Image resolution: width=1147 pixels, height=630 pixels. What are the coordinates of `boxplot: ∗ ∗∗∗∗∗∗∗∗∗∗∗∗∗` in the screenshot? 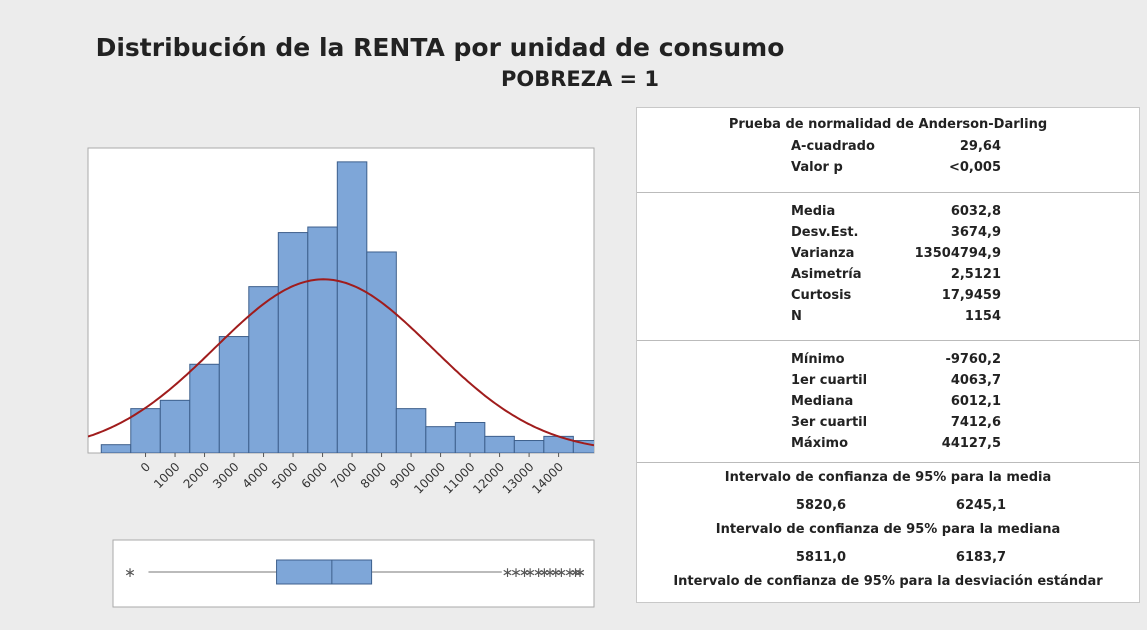 It's located at (355, 572).